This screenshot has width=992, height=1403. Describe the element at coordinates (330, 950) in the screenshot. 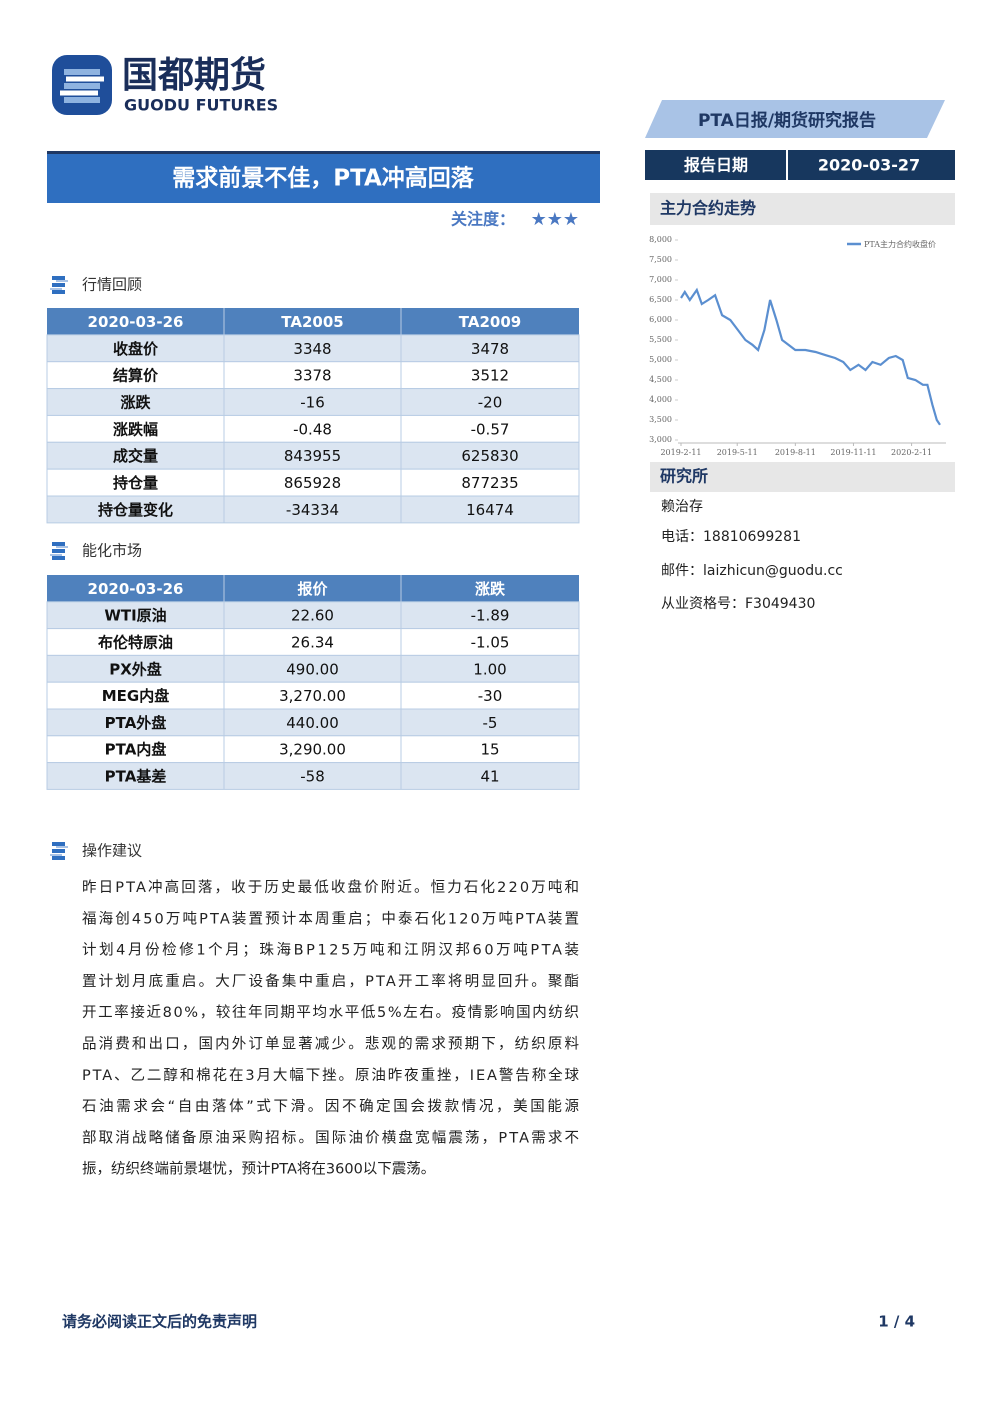

I see `paragraph-line: 计划4月份检修1个月；珠海BP125万吨和江阴汉邦60万吨PTA装` at that location.